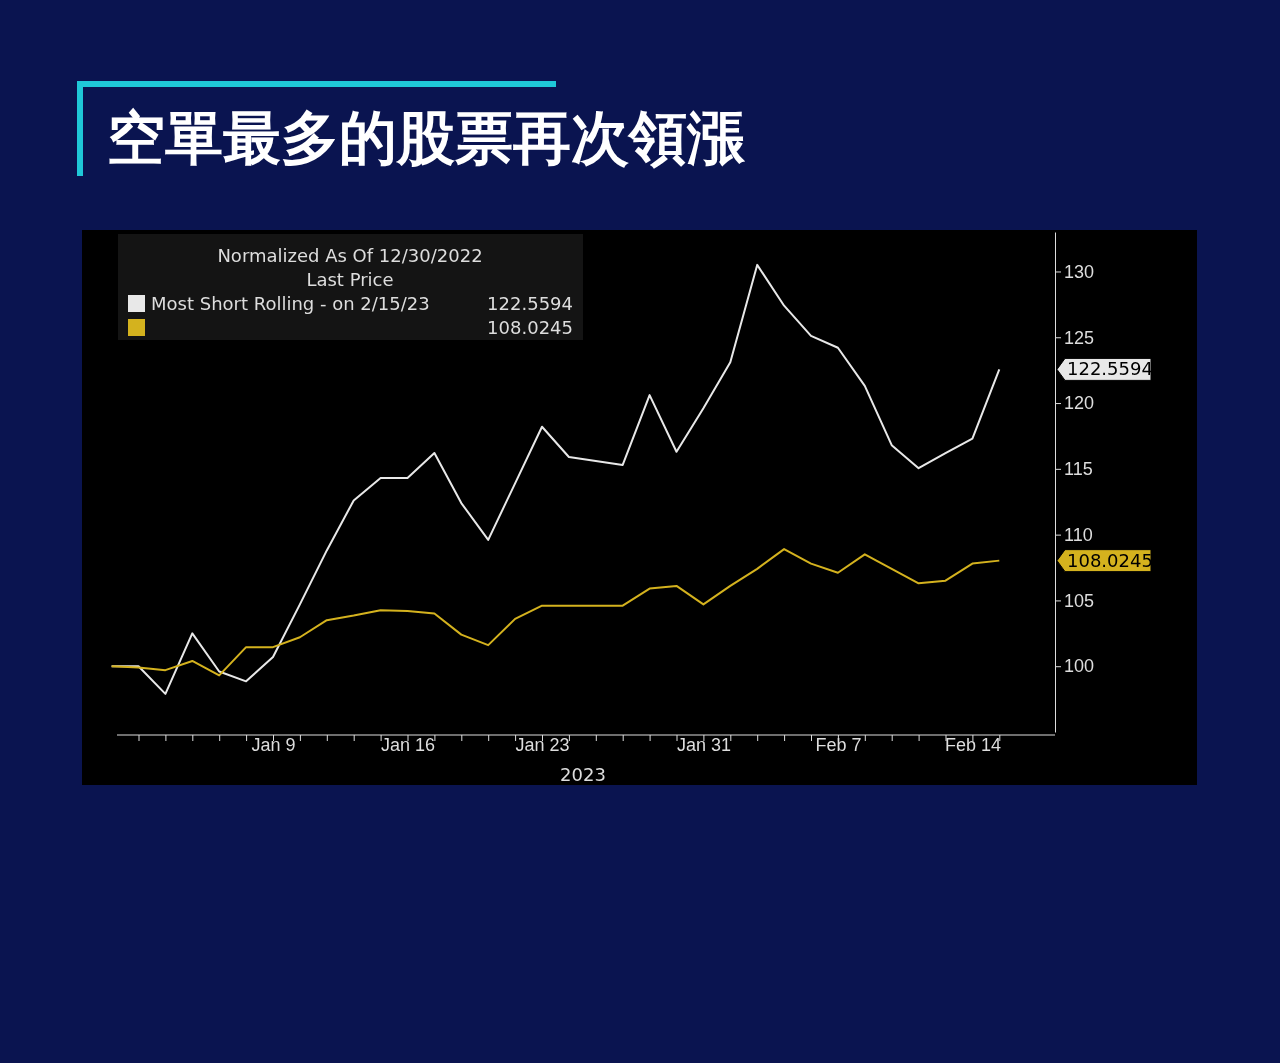 The height and width of the screenshot is (1063, 1280). Describe the element at coordinates (530, 327) in the screenshot. I see `annotation: 108.0245` at that location.